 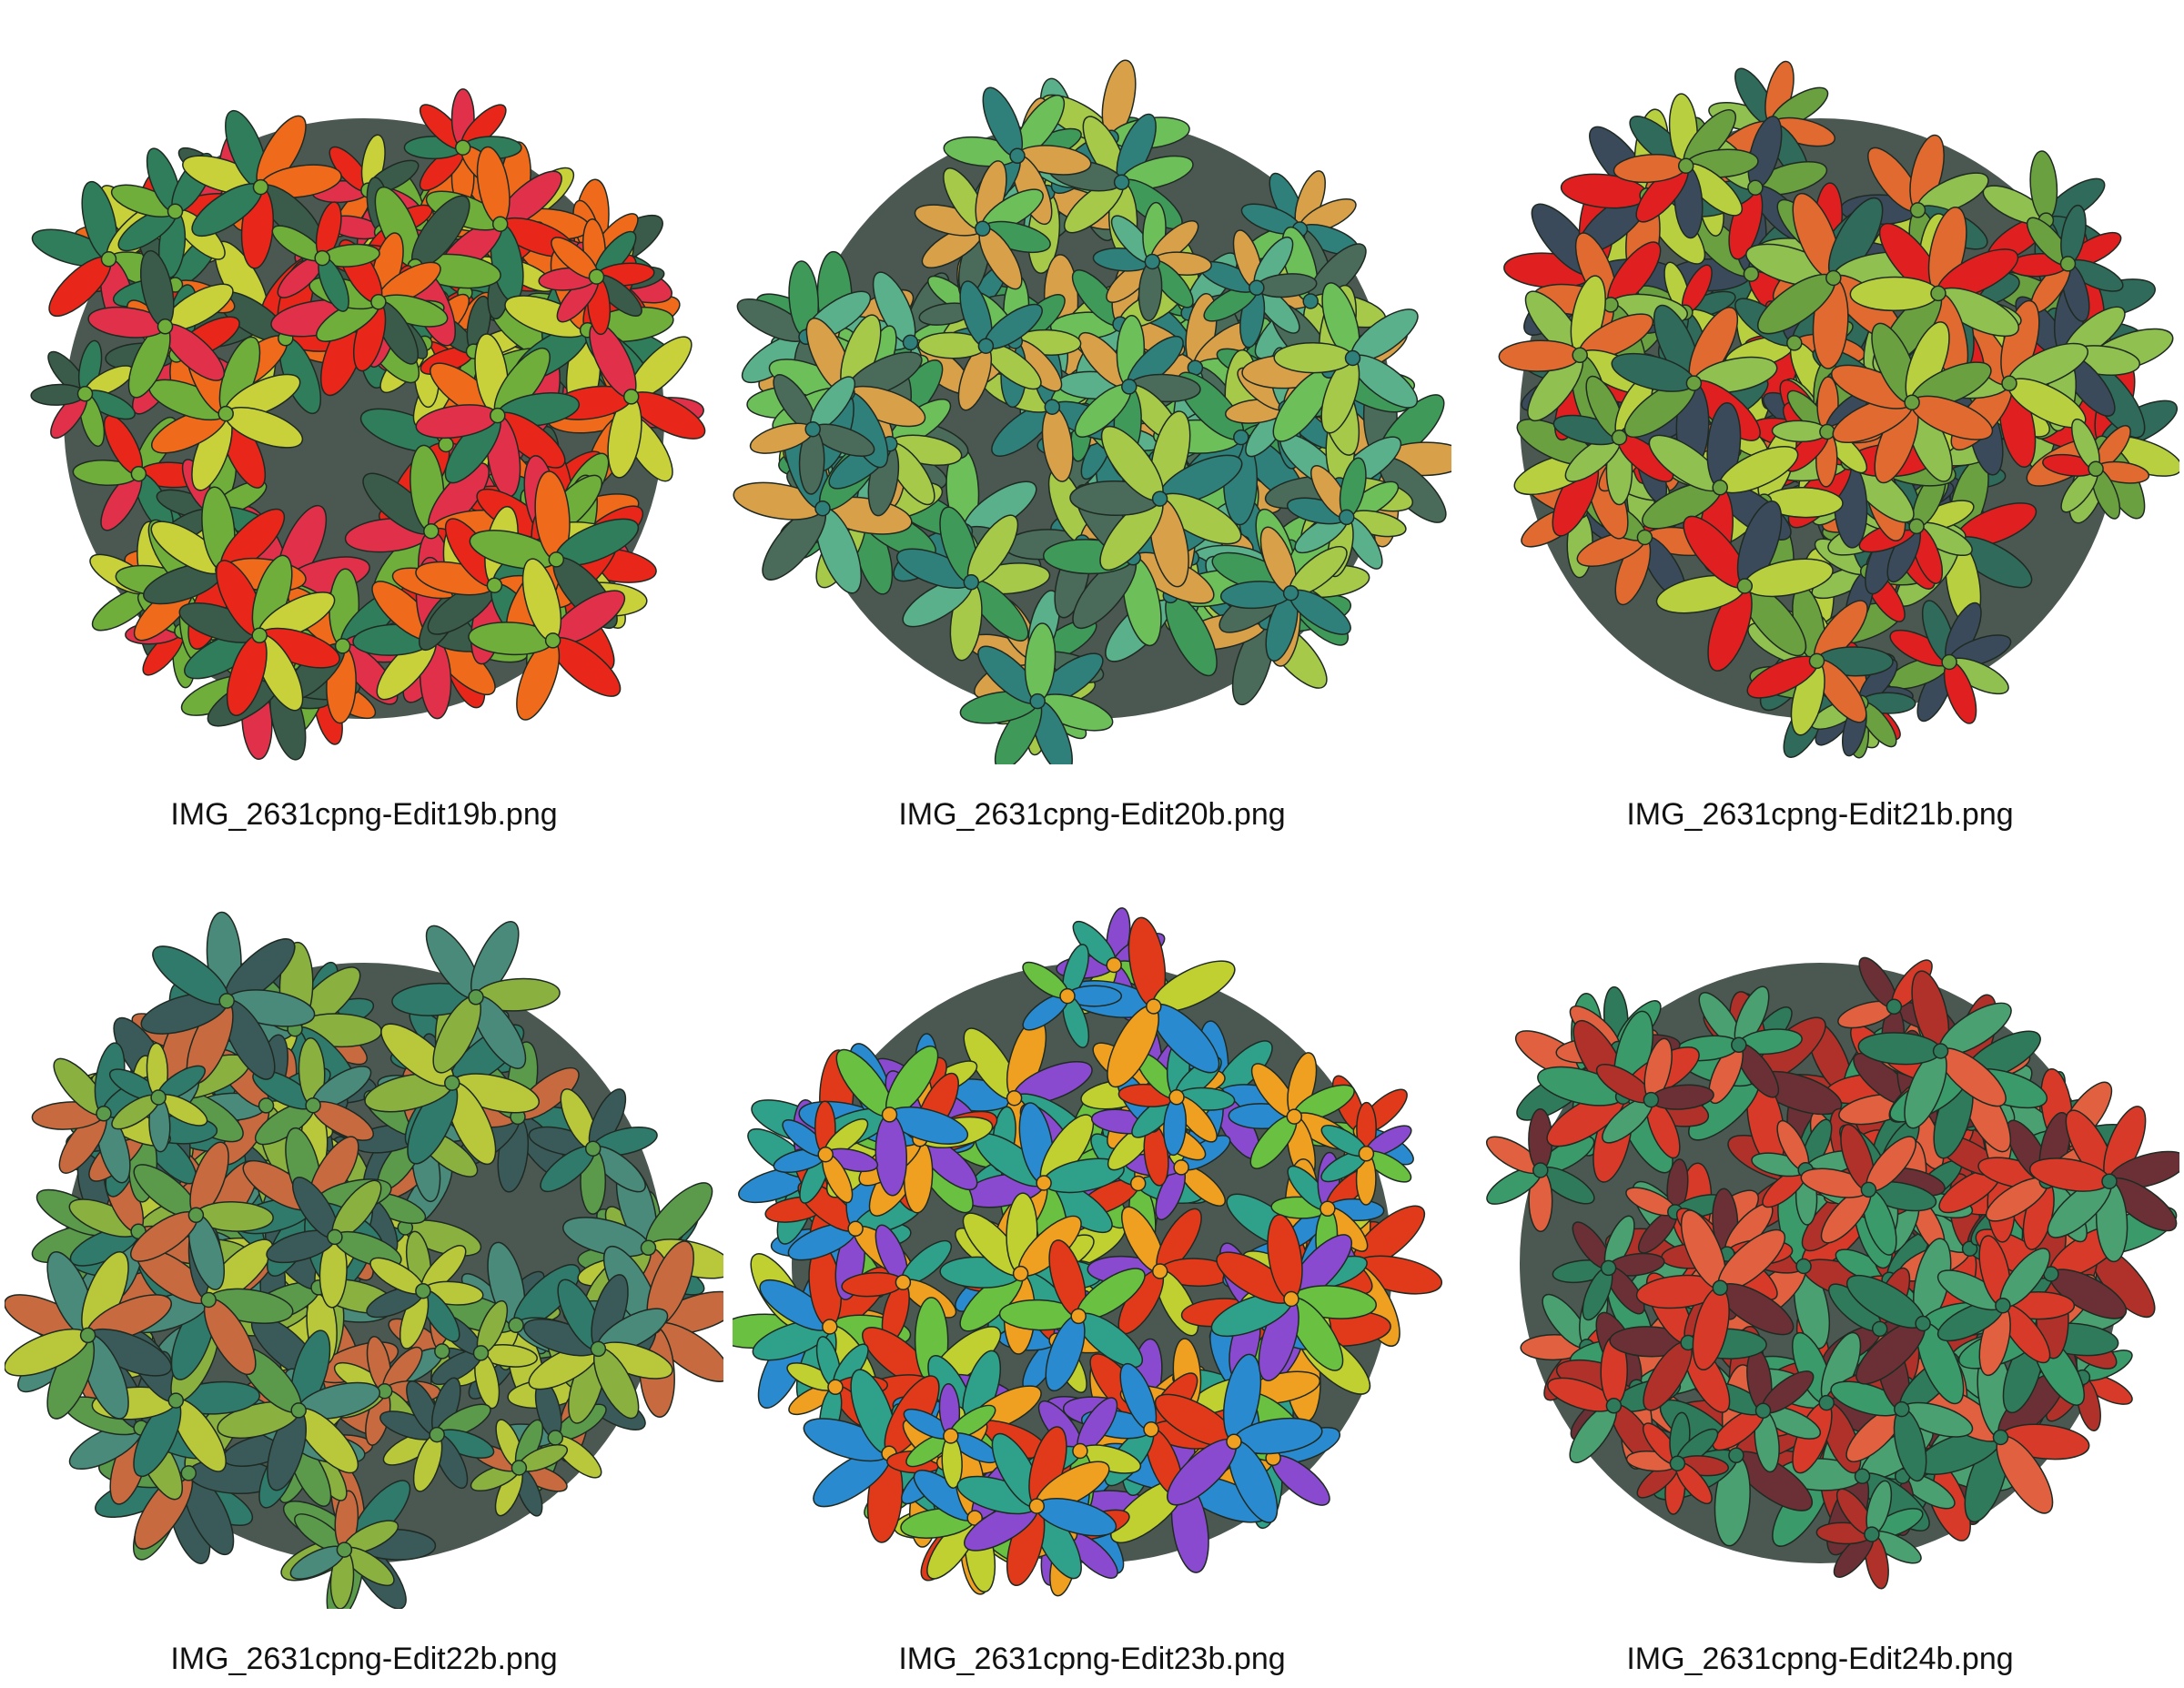 What do you see at coordinates (1314, 358) in the screenshot?
I see `leaf` at bounding box center [1314, 358].